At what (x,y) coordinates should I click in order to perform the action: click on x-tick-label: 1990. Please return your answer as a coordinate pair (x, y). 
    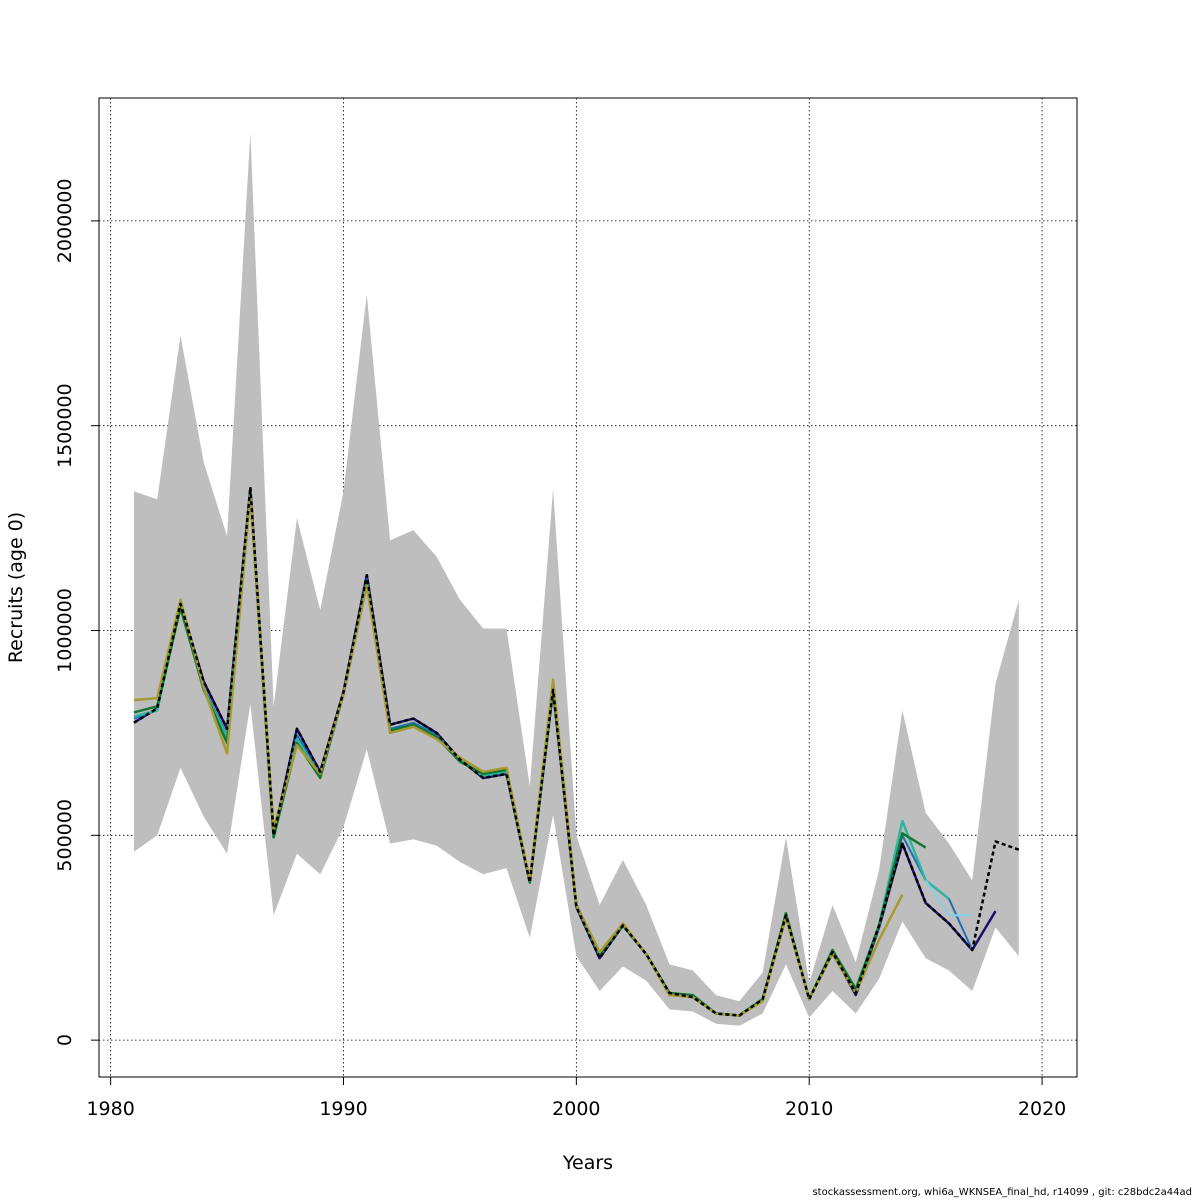
    Looking at the image, I should click on (343, 1109).